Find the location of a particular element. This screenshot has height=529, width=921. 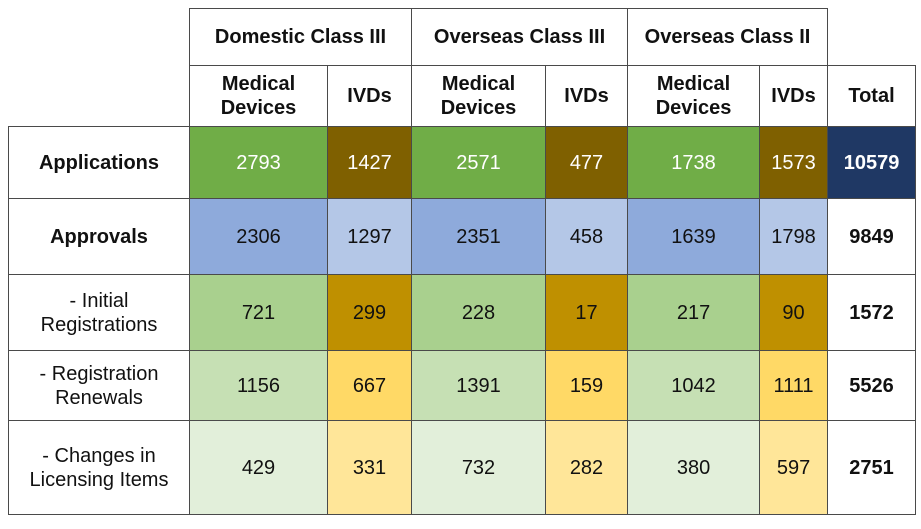

header-overseas-class-ii: Overseas Class II is located at coordinates (728, 37).